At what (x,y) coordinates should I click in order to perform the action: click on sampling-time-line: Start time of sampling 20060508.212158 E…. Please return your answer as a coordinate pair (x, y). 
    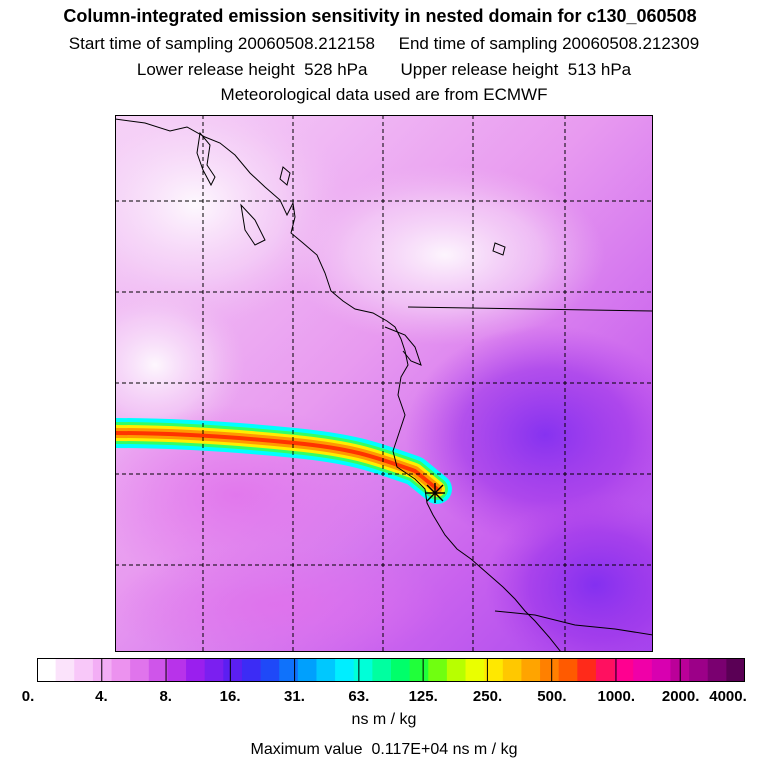
    Looking at the image, I should click on (384, 43).